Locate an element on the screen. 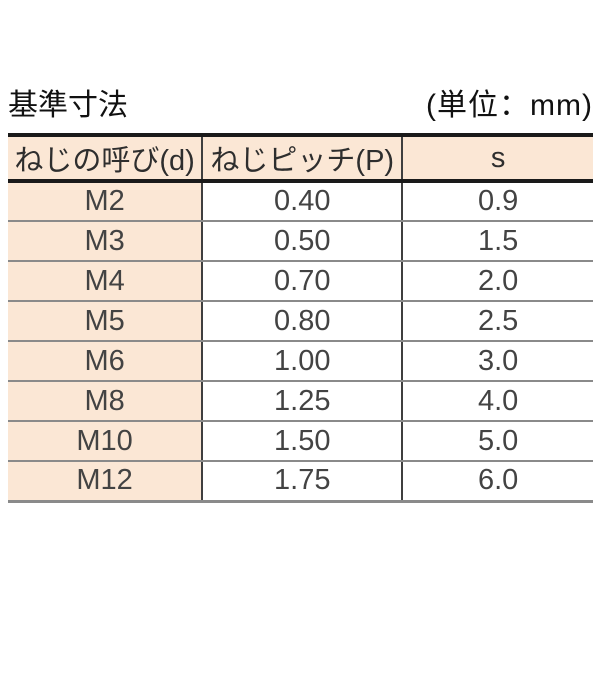  cell-p: 0.70 is located at coordinates (302, 281).